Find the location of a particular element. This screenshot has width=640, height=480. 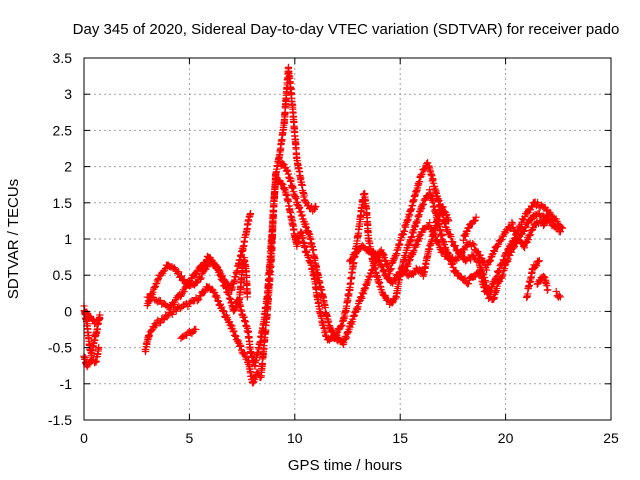

x-tick-label: 20 is located at coordinates (506, 438).